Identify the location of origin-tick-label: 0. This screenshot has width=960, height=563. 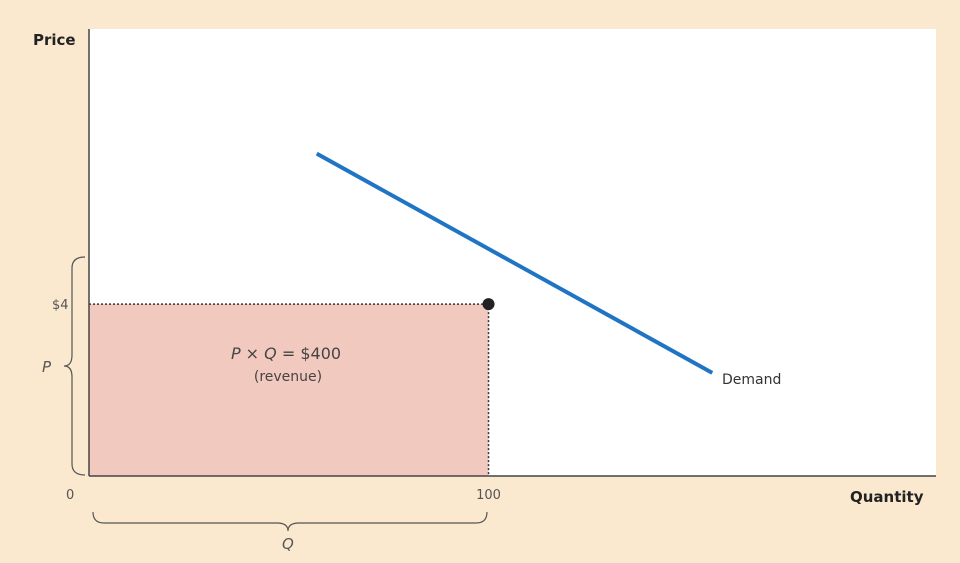
(70, 495).